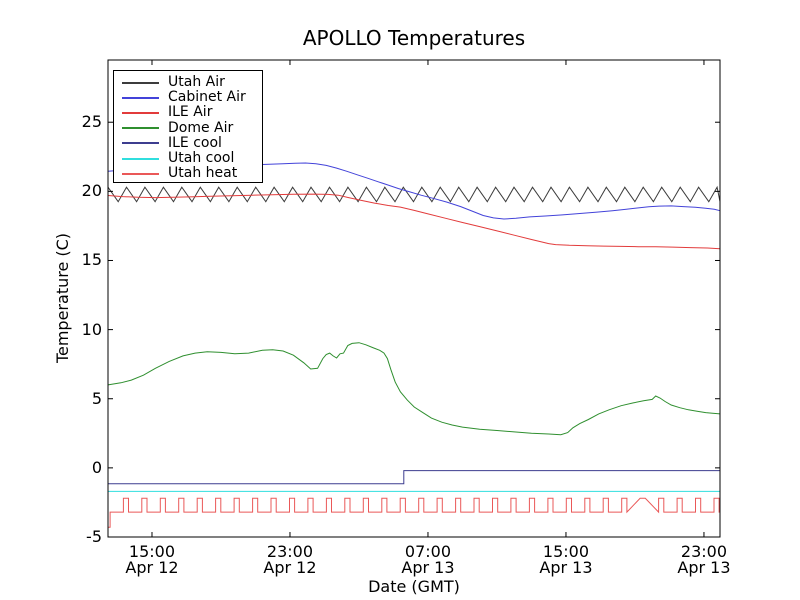 The height and width of the screenshot is (600, 800). What do you see at coordinates (96, 467) in the screenshot?
I see `y-tick-label-1: 0` at bounding box center [96, 467].